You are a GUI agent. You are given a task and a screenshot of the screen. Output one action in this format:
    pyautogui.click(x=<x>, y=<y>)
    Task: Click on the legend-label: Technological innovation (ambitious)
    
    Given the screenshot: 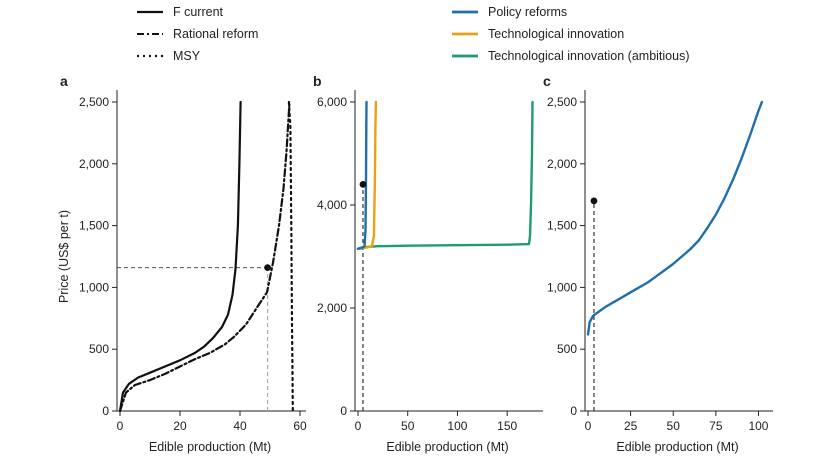 What is the action you would take?
    pyautogui.click(x=589, y=56)
    